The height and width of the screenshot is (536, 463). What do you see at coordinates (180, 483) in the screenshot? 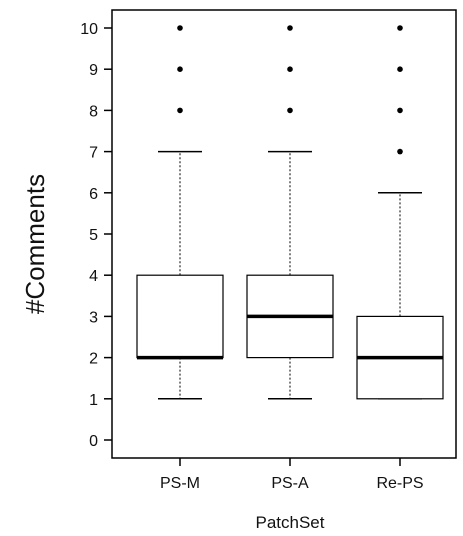
I see `x-tick-label: PS-M` at bounding box center [180, 483].